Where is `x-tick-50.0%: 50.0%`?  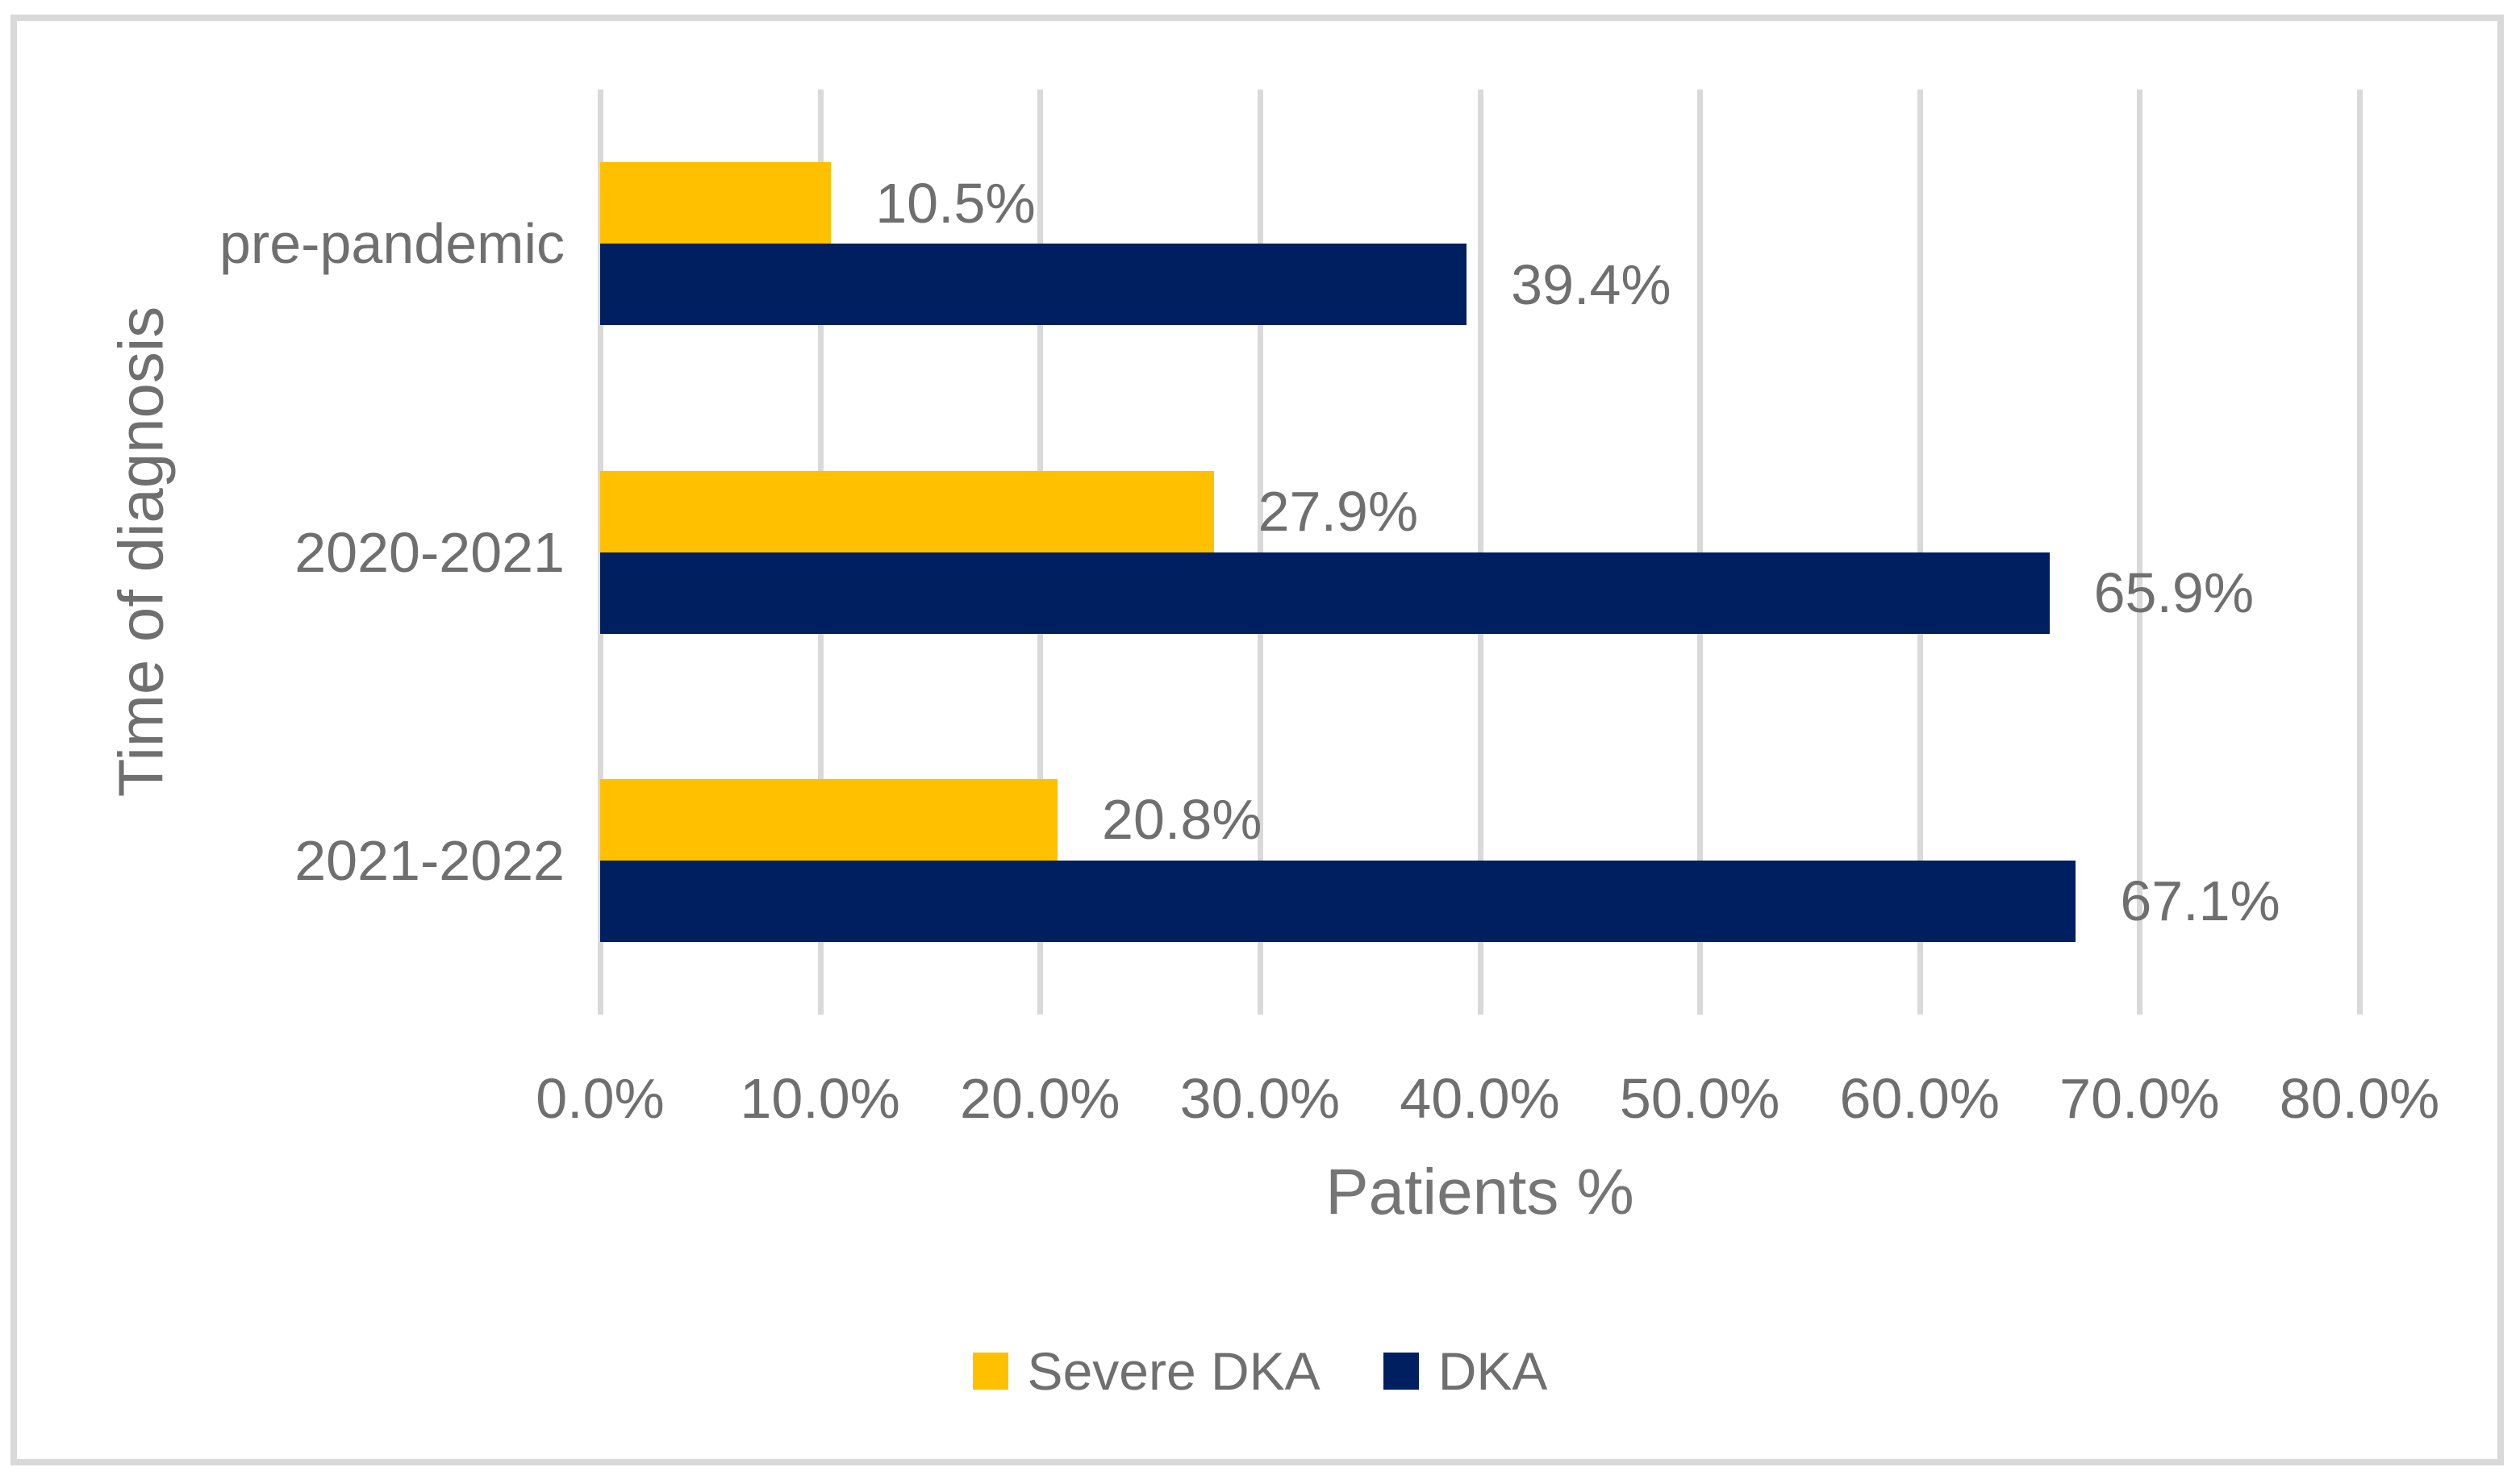
x-tick-50.0%: 50.0% is located at coordinates (1699, 1098).